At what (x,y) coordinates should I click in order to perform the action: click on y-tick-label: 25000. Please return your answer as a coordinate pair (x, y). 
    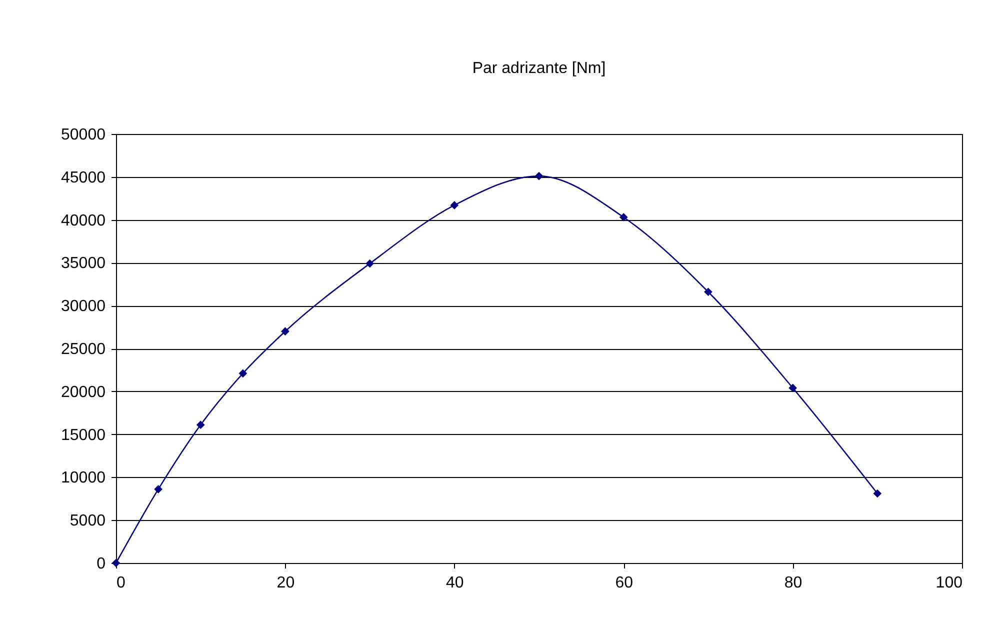
    Looking at the image, I should click on (83, 349).